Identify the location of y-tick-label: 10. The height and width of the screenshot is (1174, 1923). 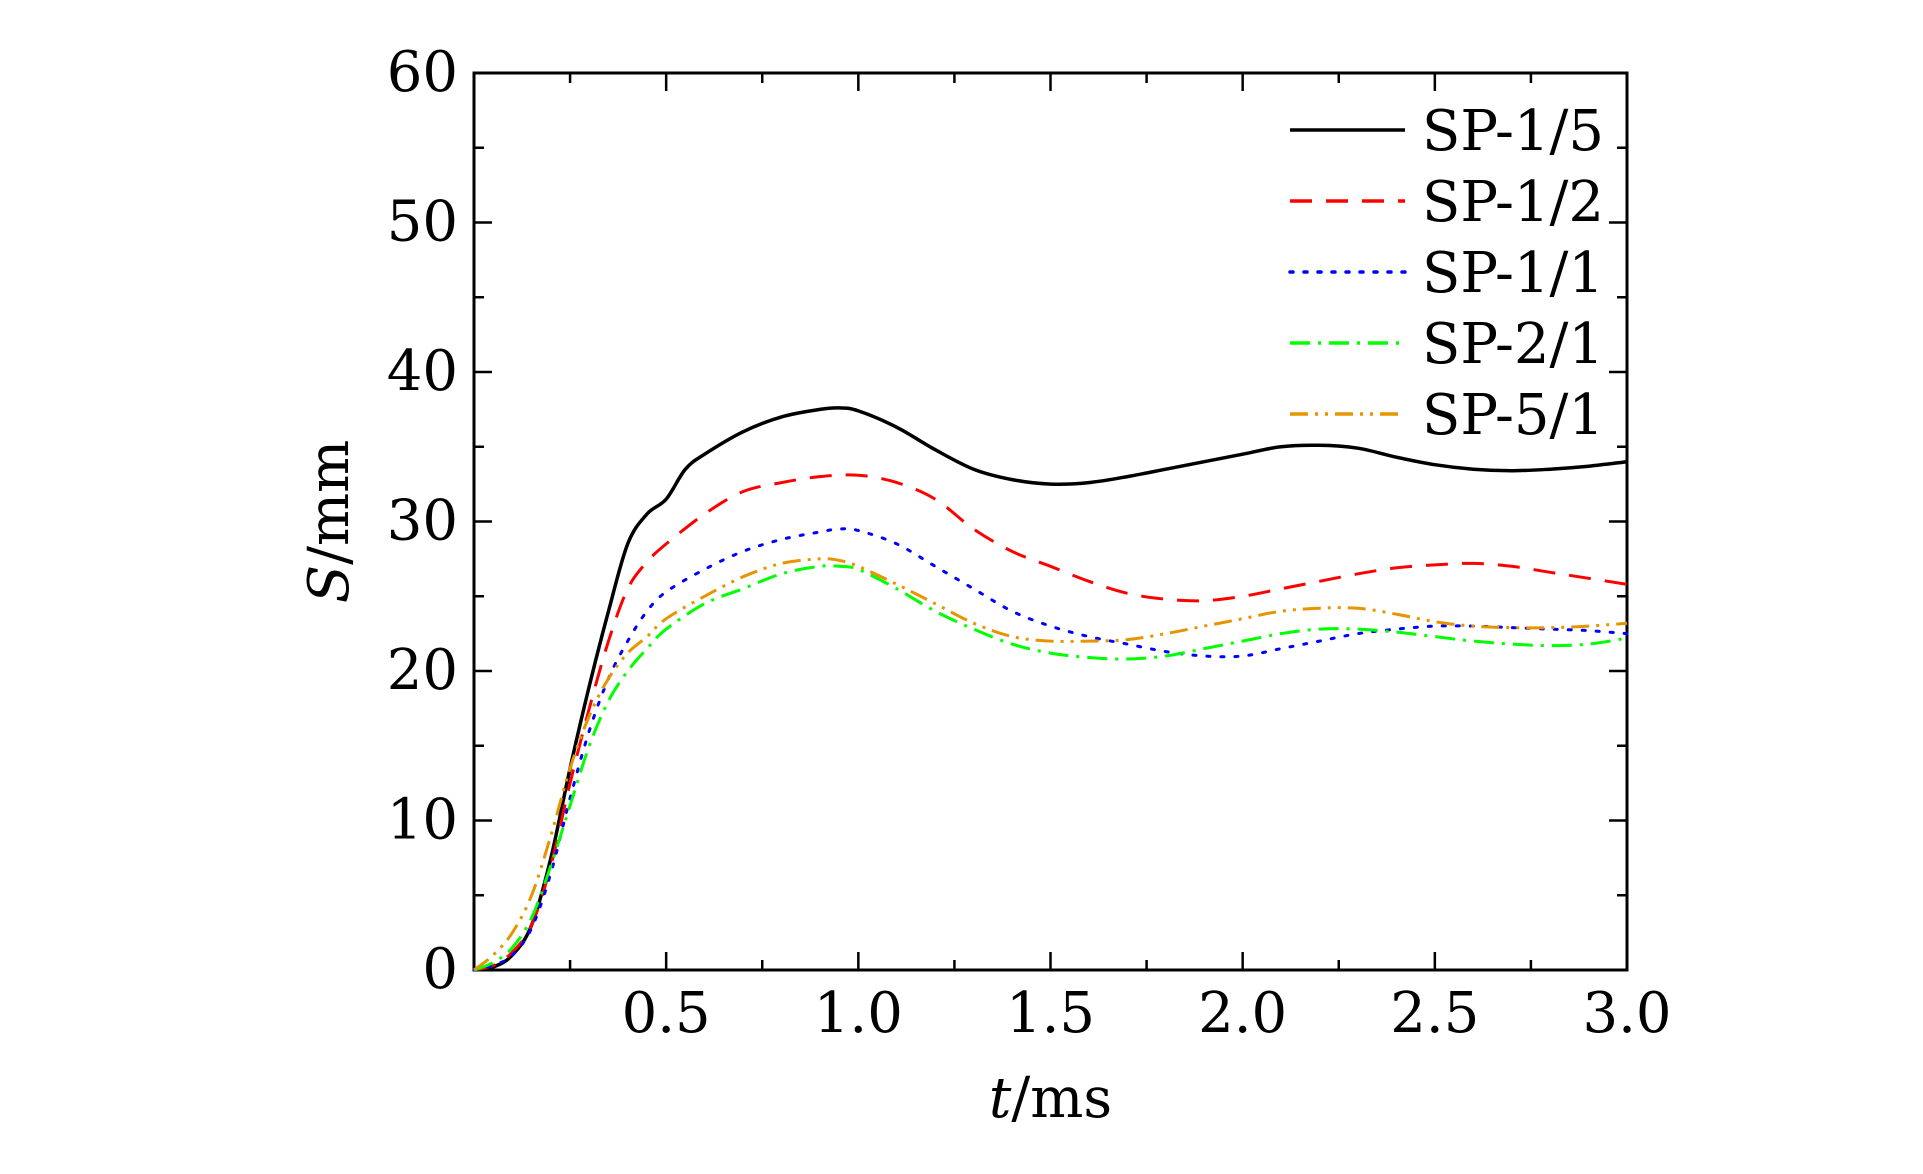
(422, 820).